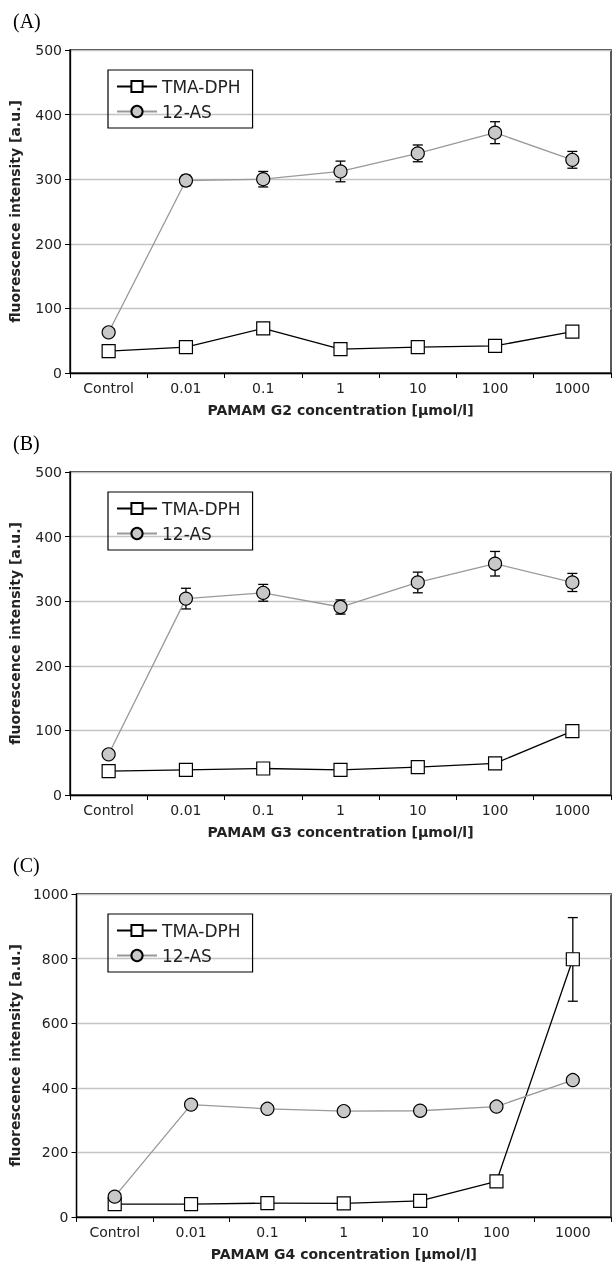 This screenshot has width=615, height=1268. I want to click on y-tick-label: 800, so click(55, 958).